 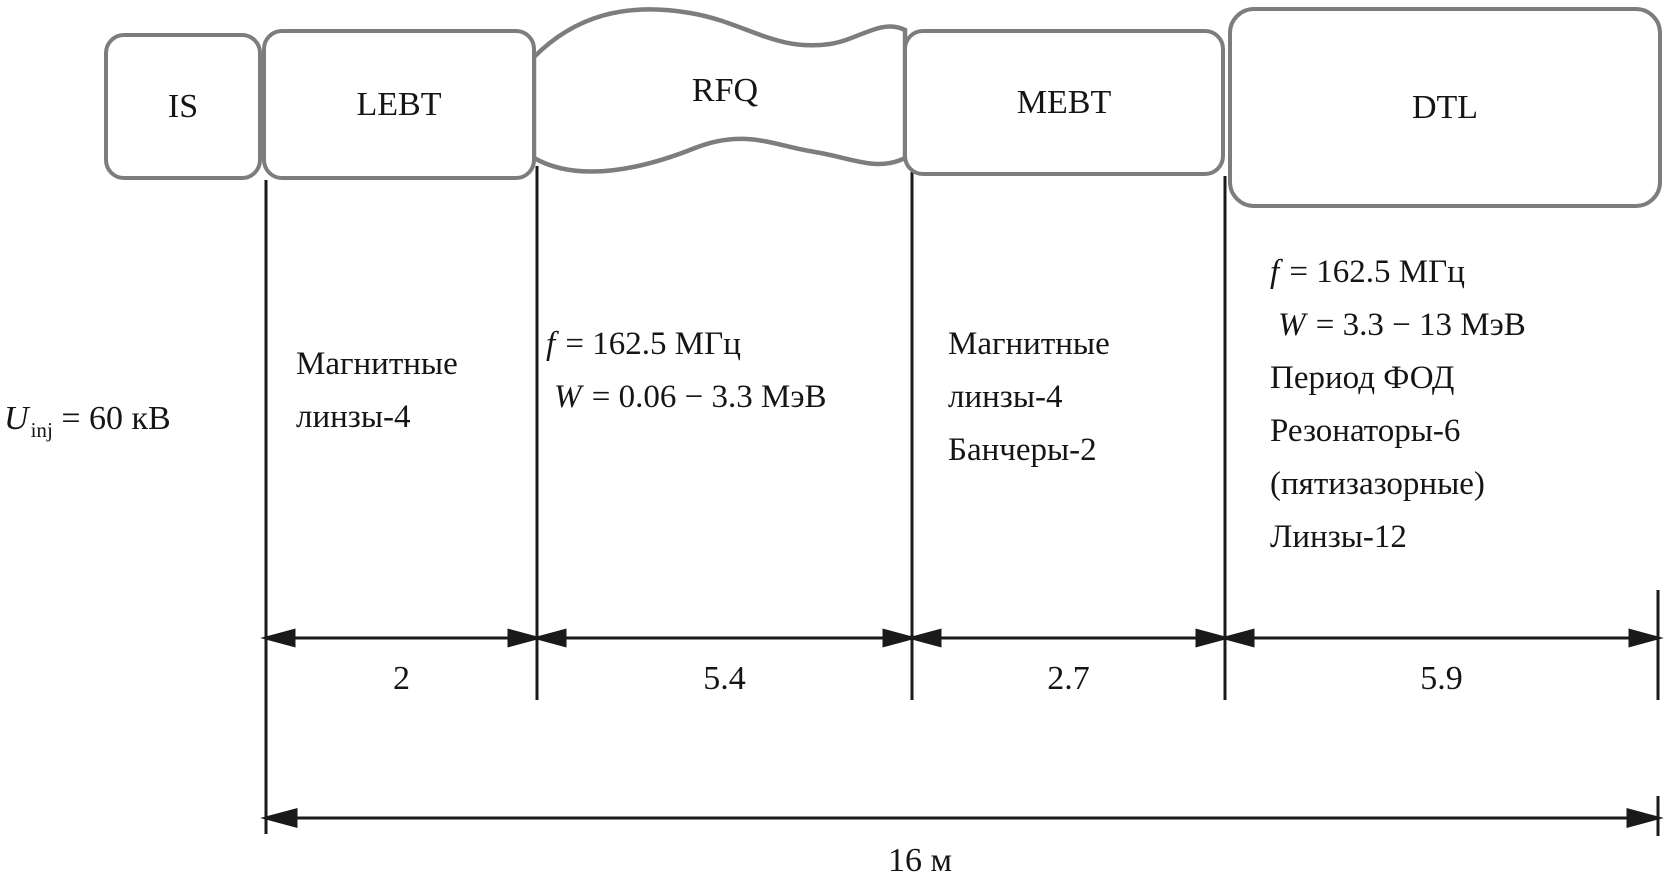 I want to click on dimension-lebt-length: 2, so click(x=401, y=678).